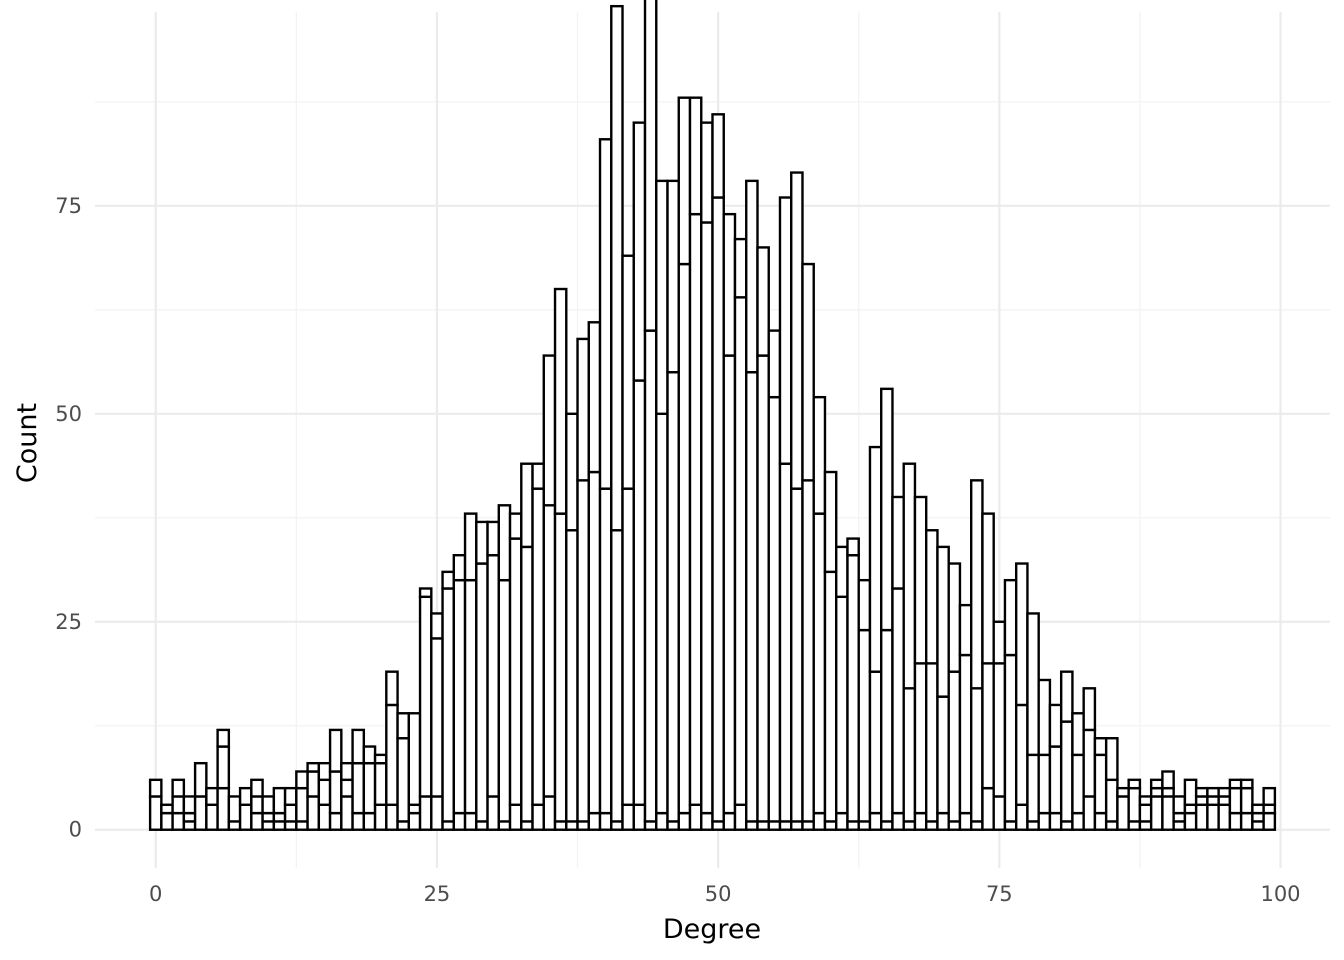 The width and height of the screenshot is (1344, 960). Describe the element at coordinates (712, 929) in the screenshot. I see `x-axis-title: Degree` at that location.